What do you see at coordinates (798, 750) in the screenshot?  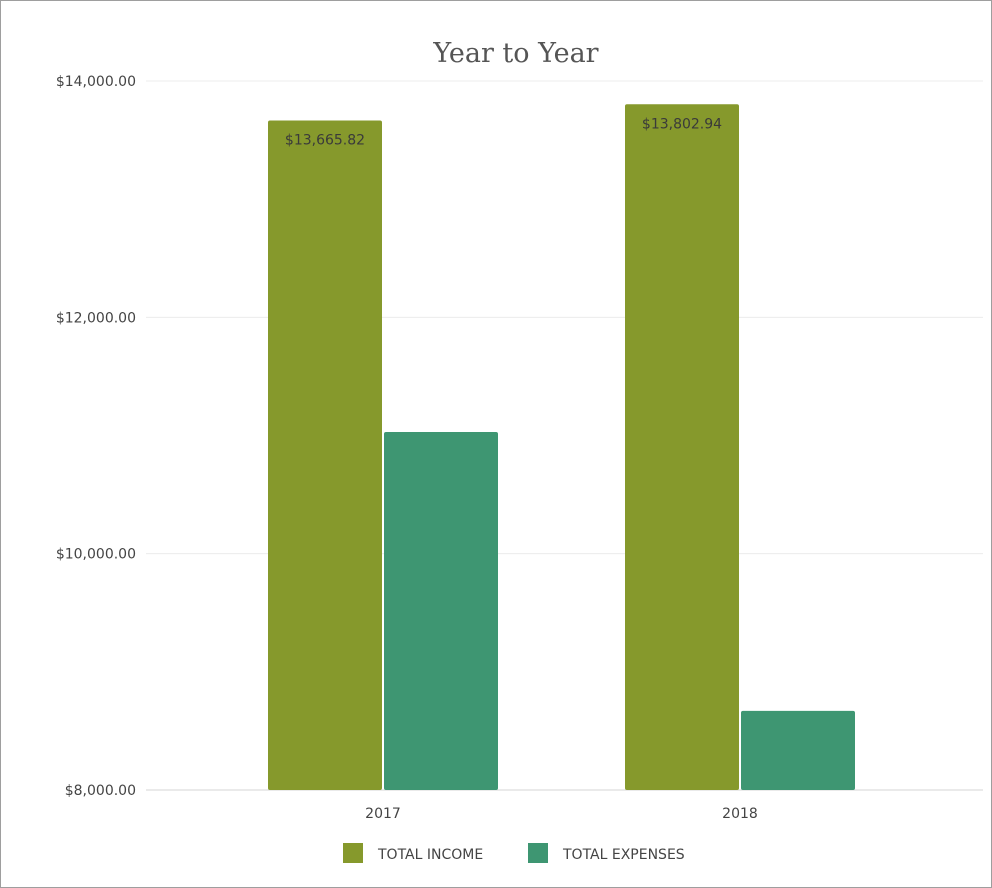 I see `bar-total-expenses-2018` at bounding box center [798, 750].